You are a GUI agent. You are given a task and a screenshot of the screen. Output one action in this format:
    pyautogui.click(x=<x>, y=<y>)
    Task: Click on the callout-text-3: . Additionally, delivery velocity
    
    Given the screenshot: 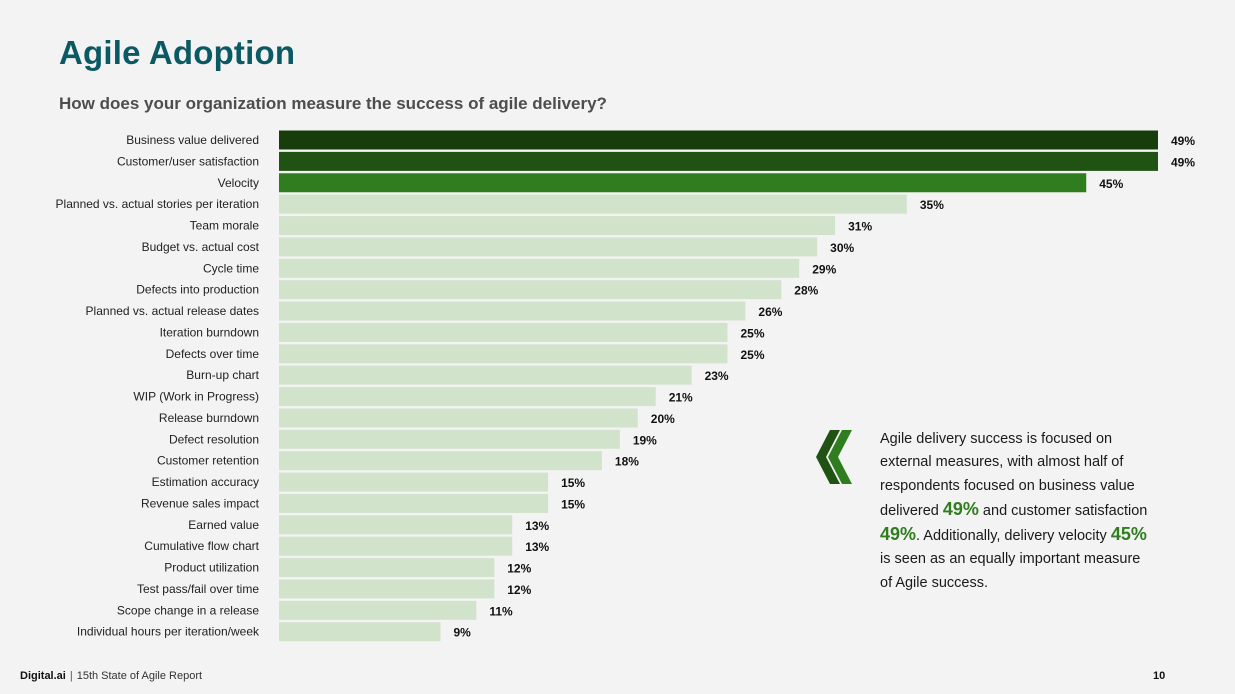 What is the action you would take?
    pyautogui.click(x=1013, y=536)
    